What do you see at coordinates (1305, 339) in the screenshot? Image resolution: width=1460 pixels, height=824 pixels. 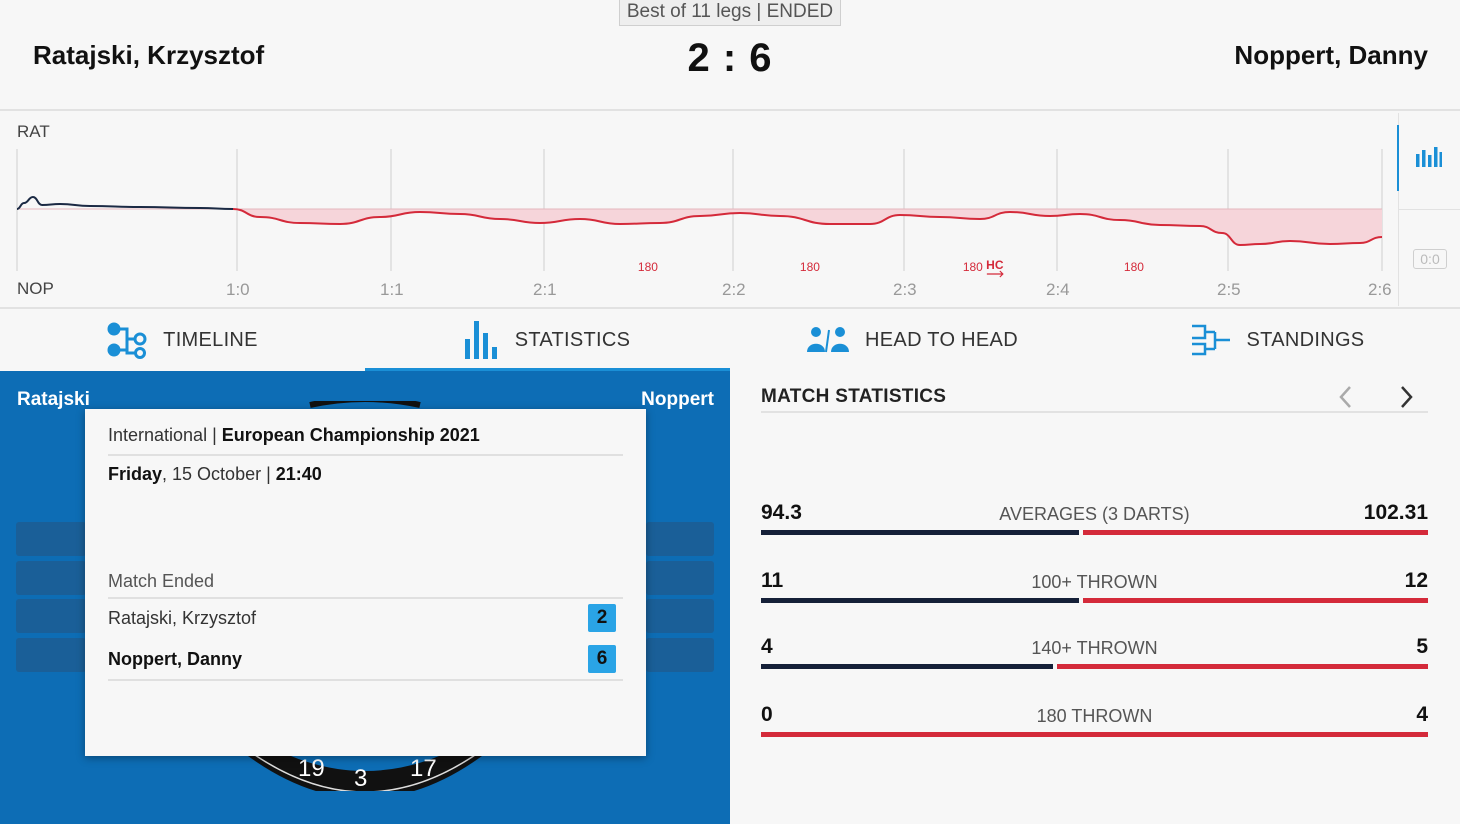 I see `tab-standings-label: STANDINGS` at bounding box center [1305, 339].